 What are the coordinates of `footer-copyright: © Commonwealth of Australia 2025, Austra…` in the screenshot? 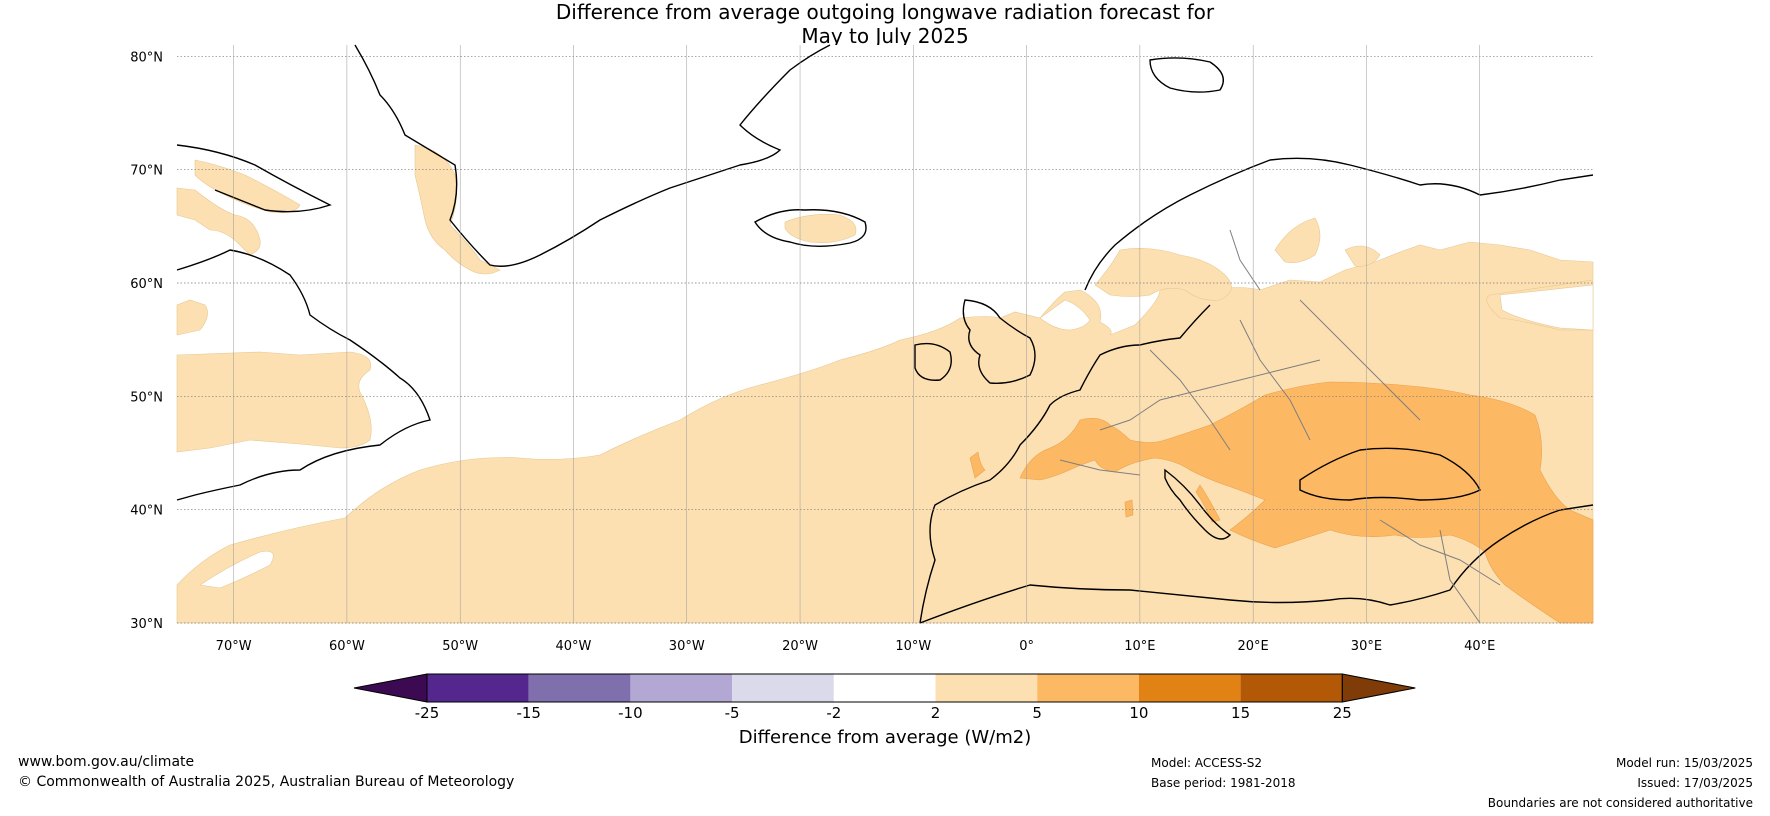 It's located at (266, 782).